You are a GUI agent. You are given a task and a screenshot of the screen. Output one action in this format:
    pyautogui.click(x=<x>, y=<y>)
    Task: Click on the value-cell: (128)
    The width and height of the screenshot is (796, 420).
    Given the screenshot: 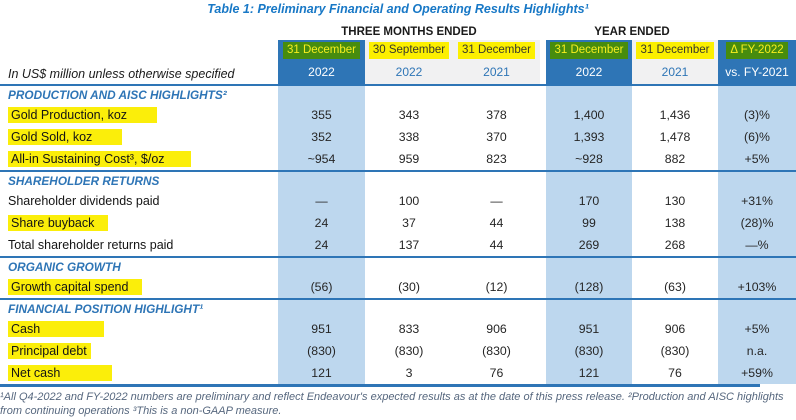 What is the action you would take?
    pyautogui.click(x=589, y=287)
    